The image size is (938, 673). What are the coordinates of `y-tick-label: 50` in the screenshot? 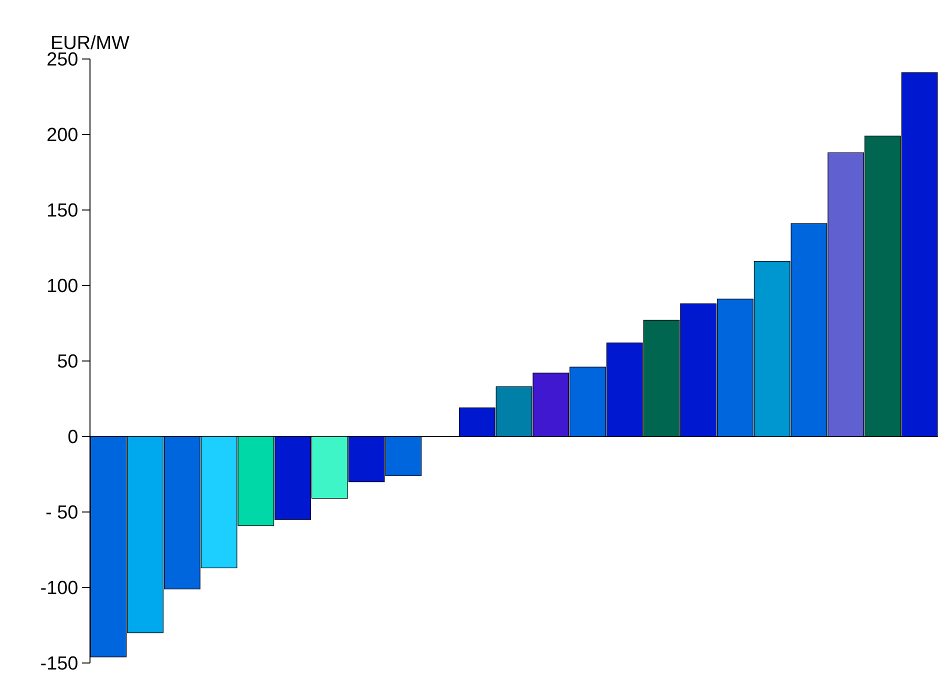 It's located at (68, 361).